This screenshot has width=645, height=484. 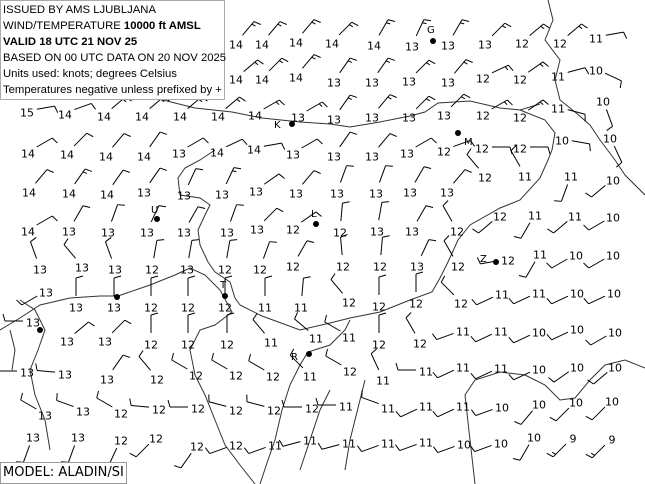 What do you see at coordinates (431, 34) in the screenshot?
I see `city-marker: G` at bounding box center [431, 34].